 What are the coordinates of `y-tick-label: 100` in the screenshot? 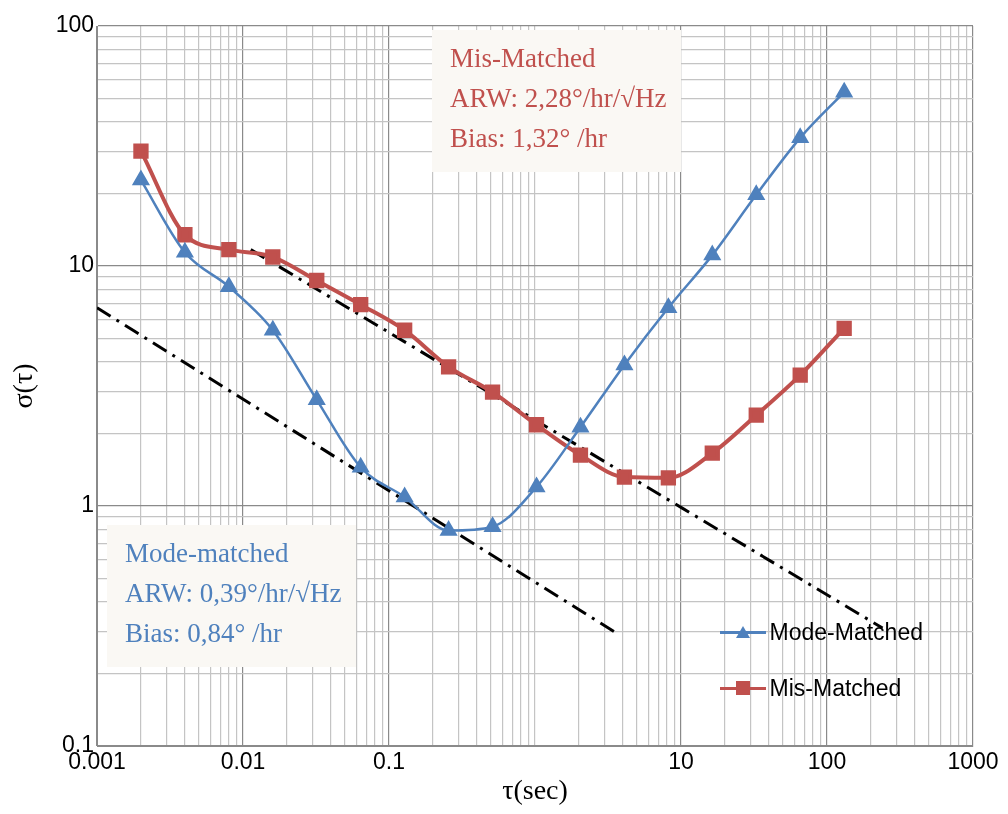 It's located at (74, 24).